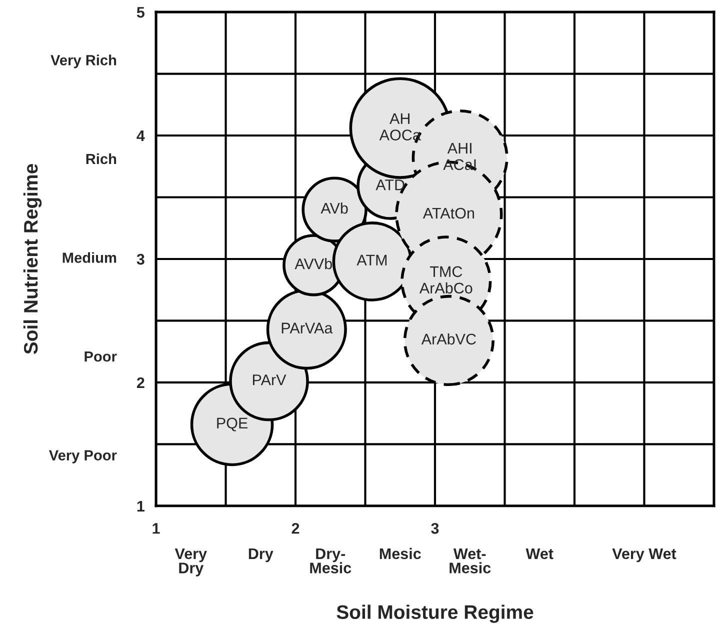 The image size is (719, 634). I want to click on annotation: PArVAa, so click(307, 328).